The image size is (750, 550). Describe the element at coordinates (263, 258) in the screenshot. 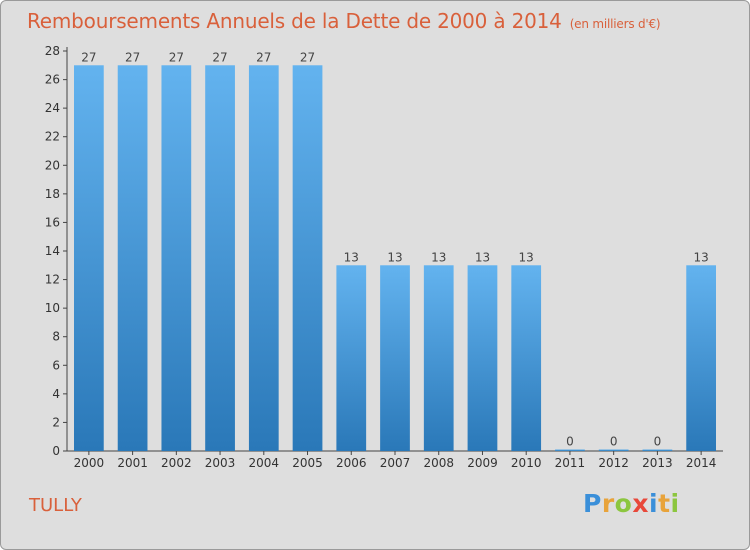

I see `bar-2004` at that location.